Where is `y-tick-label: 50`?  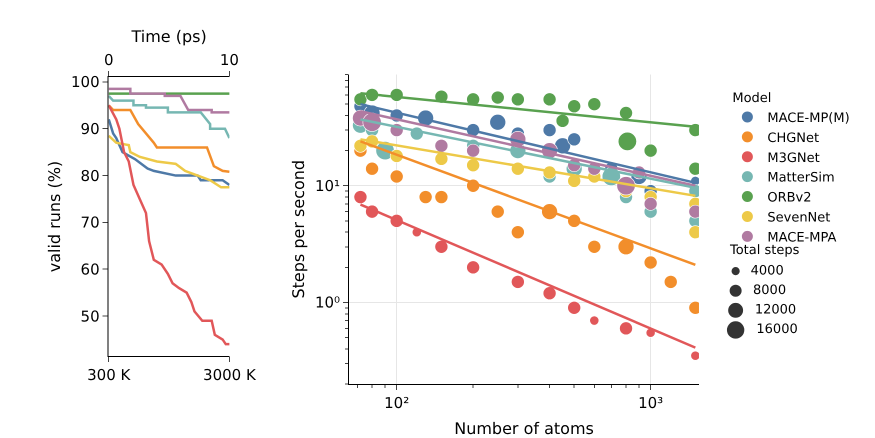 y-tick-label: 50 is located at coordinates (90, 316).